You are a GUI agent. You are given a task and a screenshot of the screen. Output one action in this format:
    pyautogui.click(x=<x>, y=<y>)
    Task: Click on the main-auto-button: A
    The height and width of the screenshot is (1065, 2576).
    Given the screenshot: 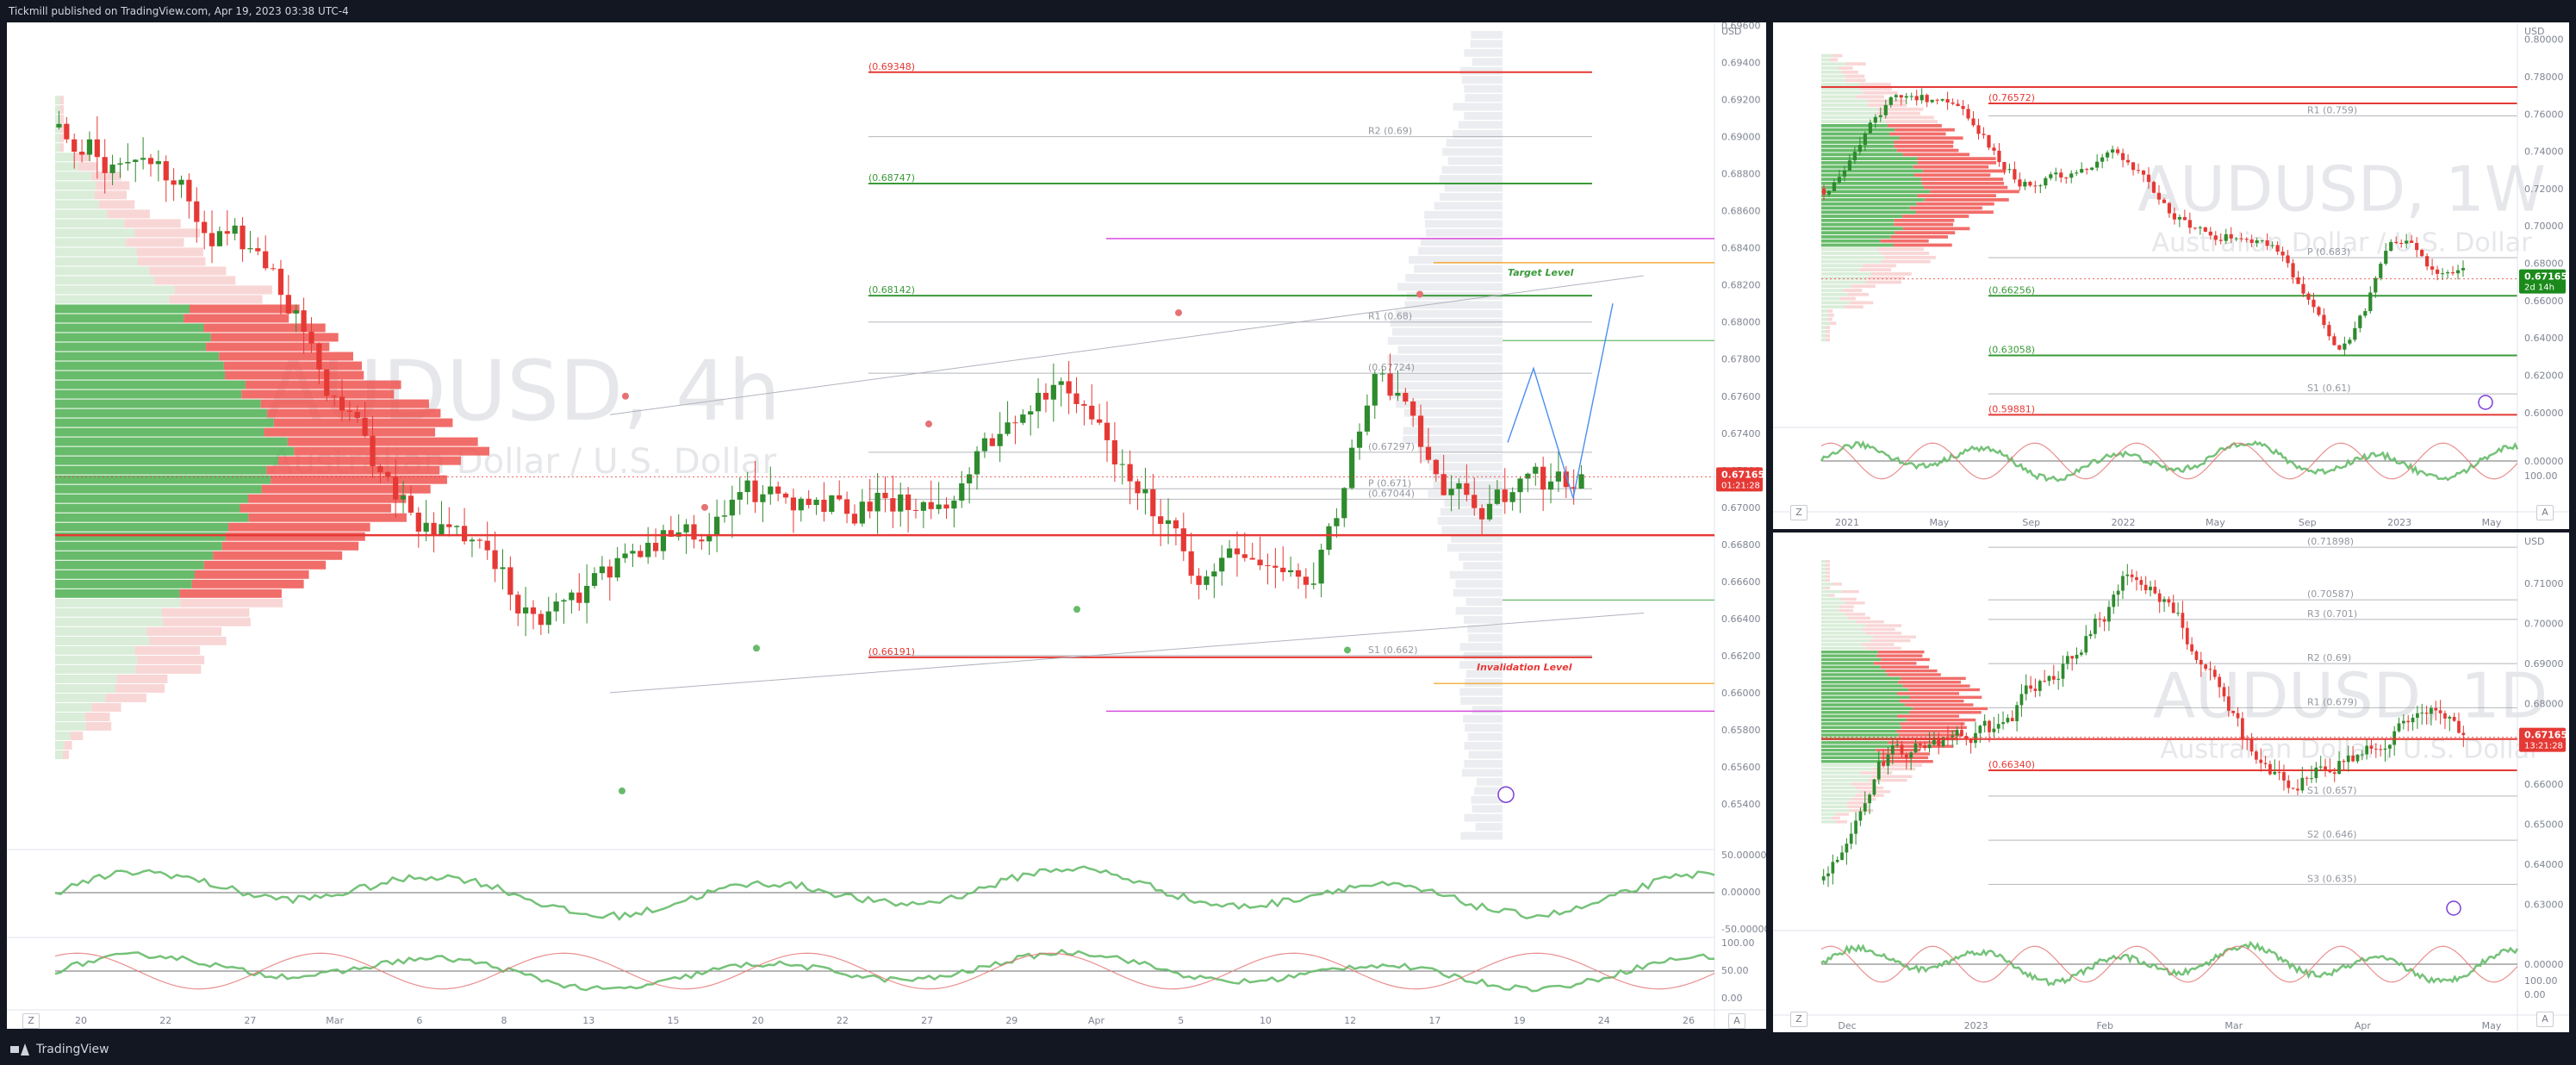 What is the action you would take?
    pyautogui.click(x=1737, y=1021)
    